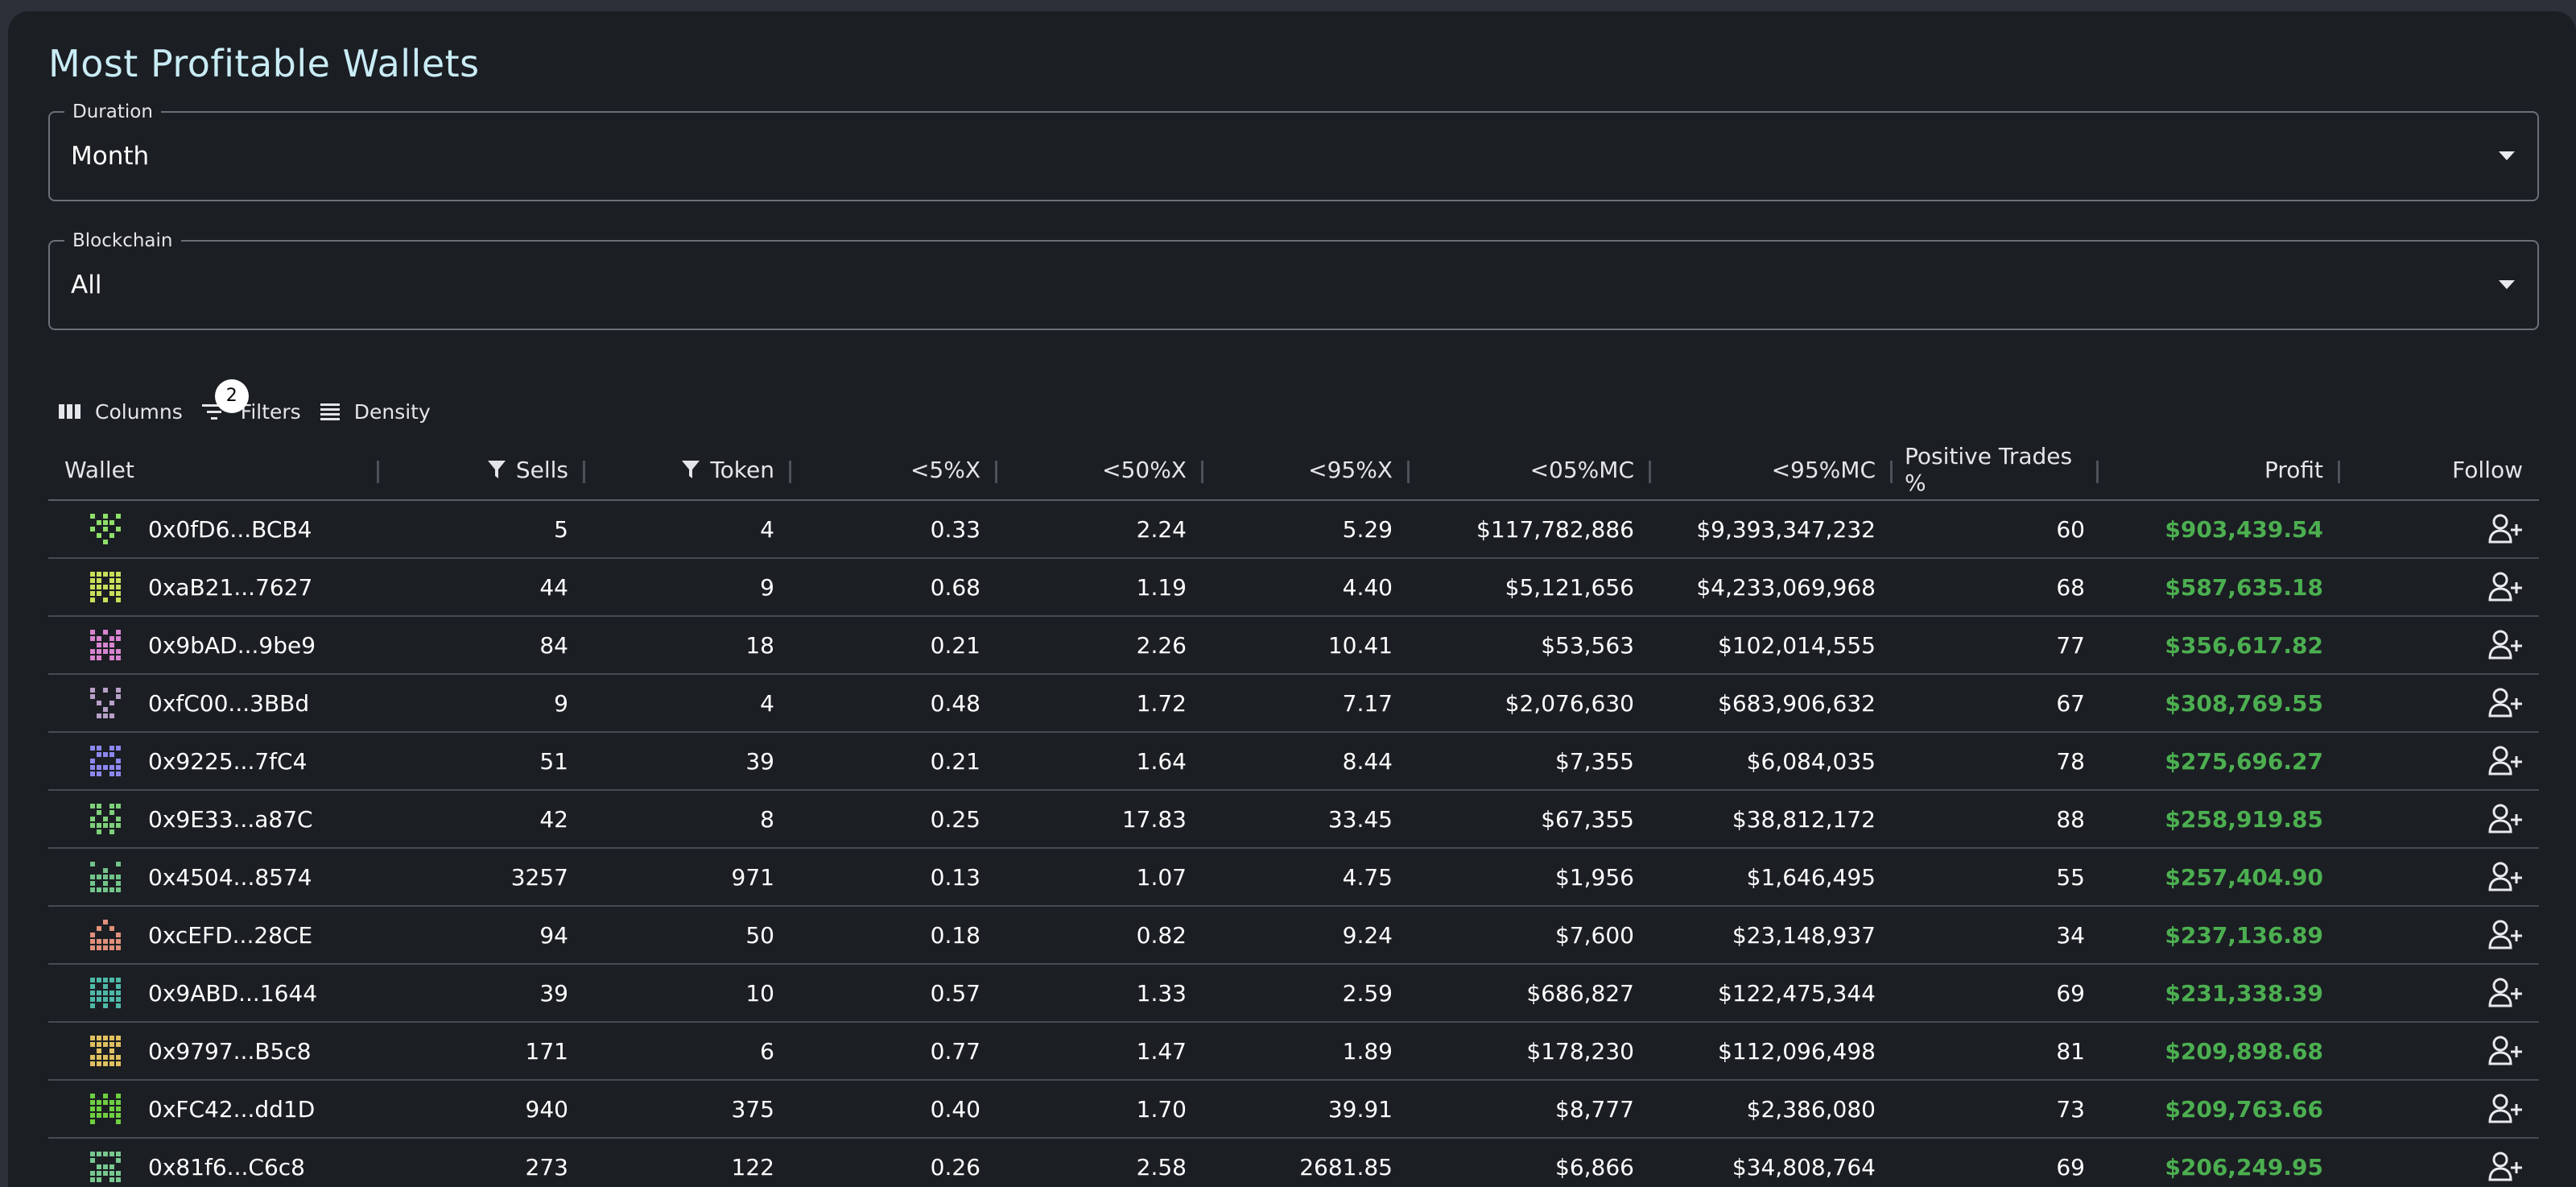  What do you see at coordinates (2070, 1109) in the screenshot?
I see `positive-cell: 73` at bounding box center [2070, 1109].